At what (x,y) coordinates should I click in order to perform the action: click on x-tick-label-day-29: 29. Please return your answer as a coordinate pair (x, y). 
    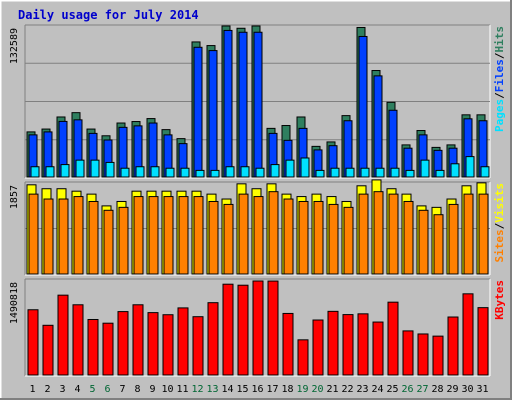
    Looking at the image, I should click on (452, 389).